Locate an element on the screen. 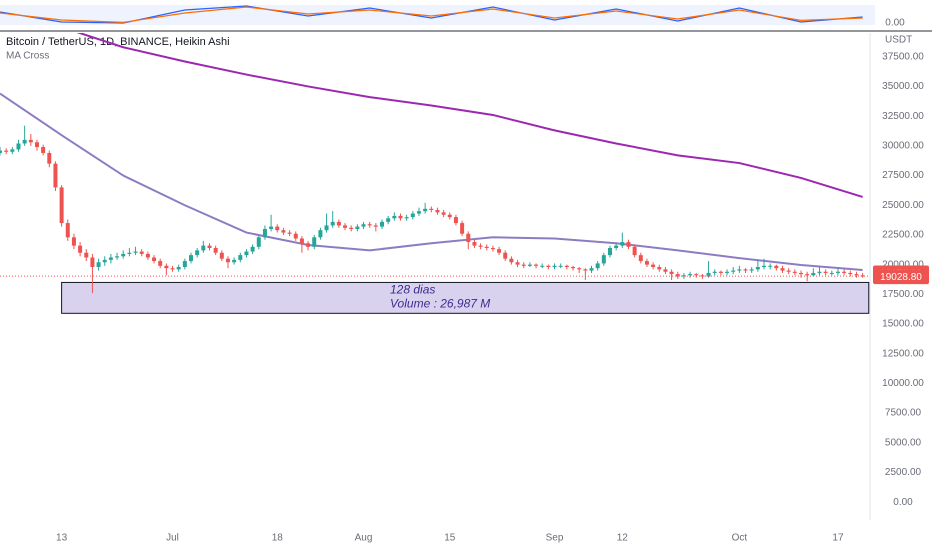 The height and width of the screenshot is (550, 932). price-tag is located at coordinates (901, 277).